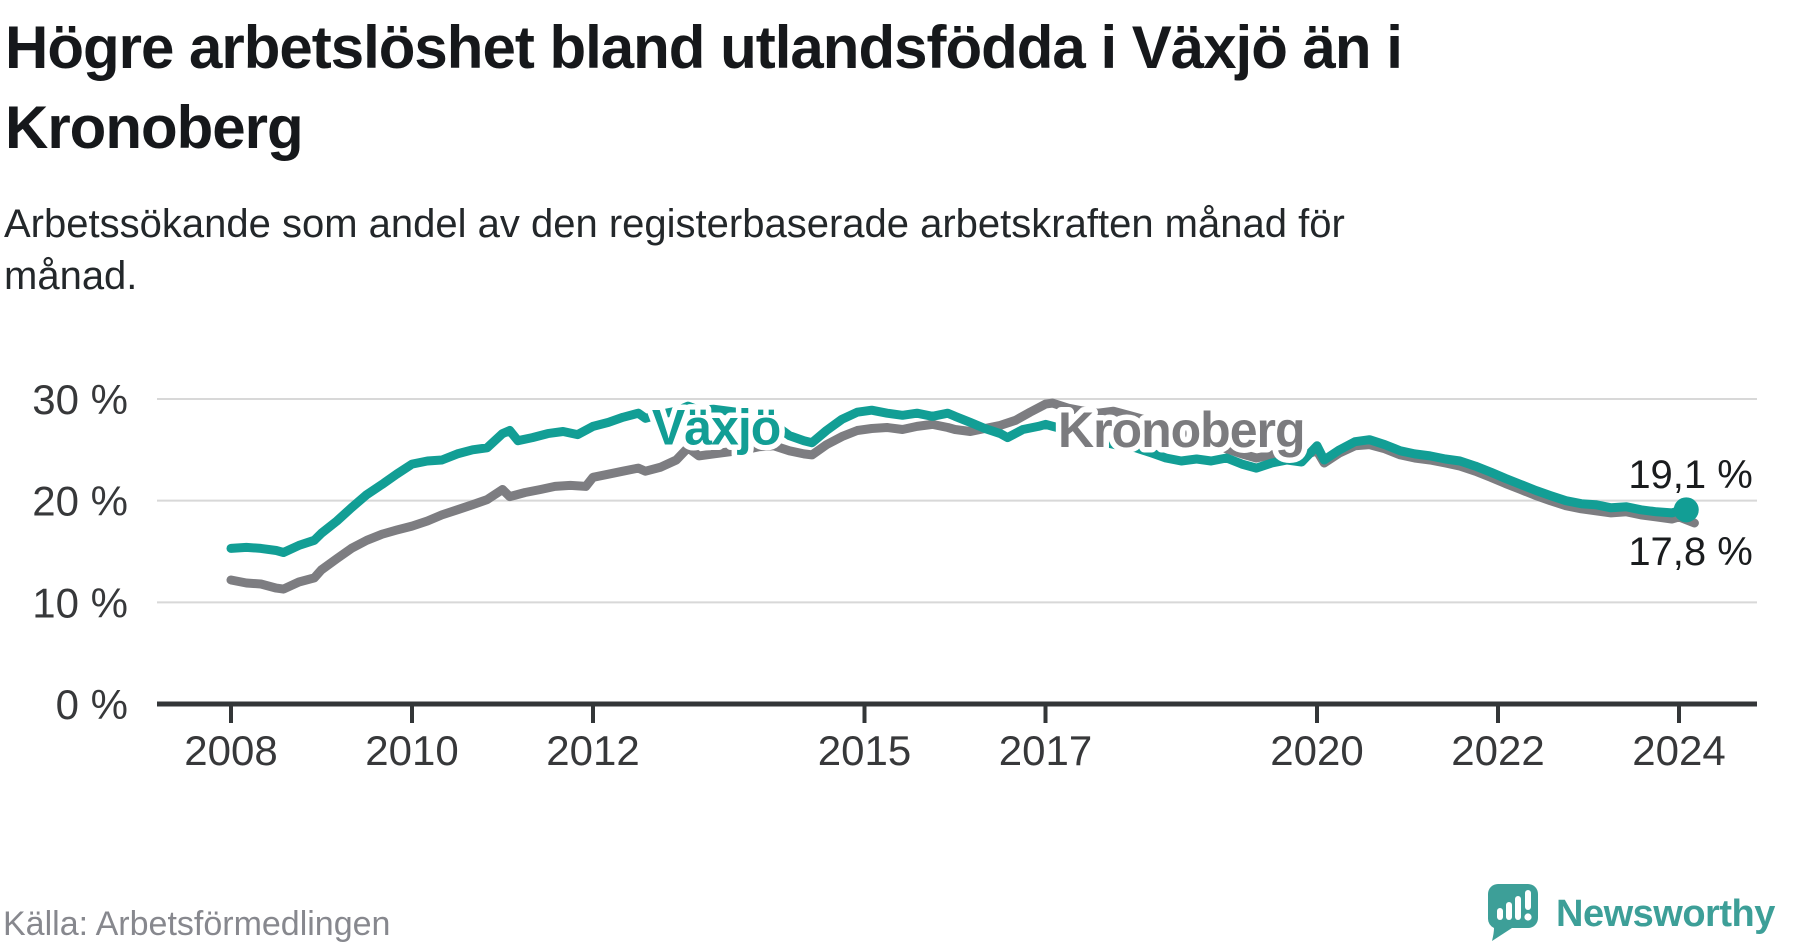  Describe the element at coordinates (80, 399) in the screenshot. I see `y-axis-label: 30 %` at that location.